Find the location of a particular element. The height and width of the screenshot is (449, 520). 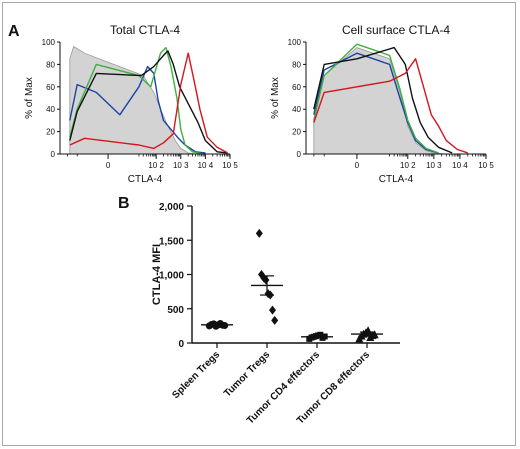

panel-b-letter: B is located at coordinates (124, 203).